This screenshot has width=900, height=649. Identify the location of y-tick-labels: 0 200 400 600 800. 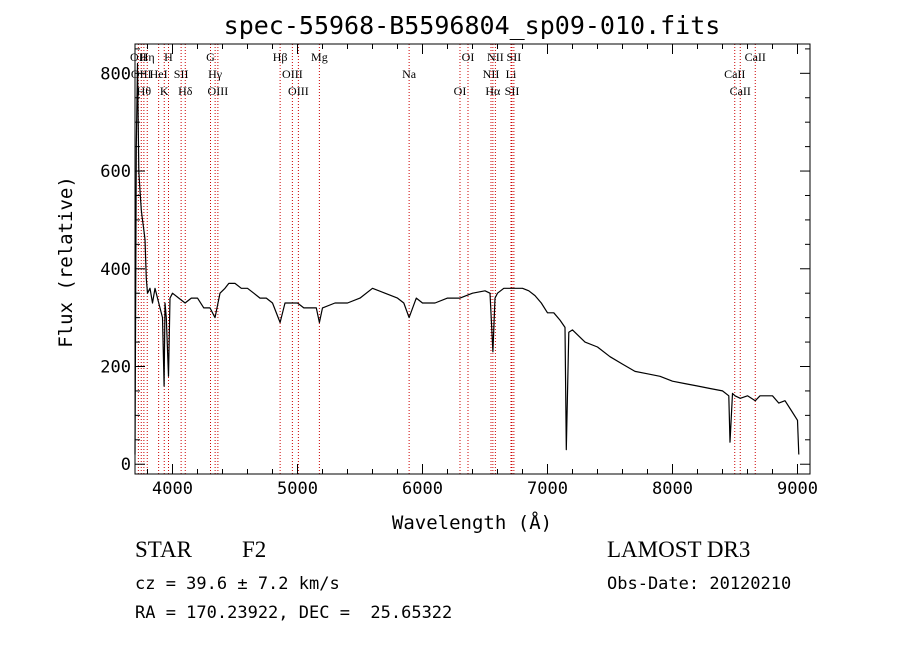
(115, 269).